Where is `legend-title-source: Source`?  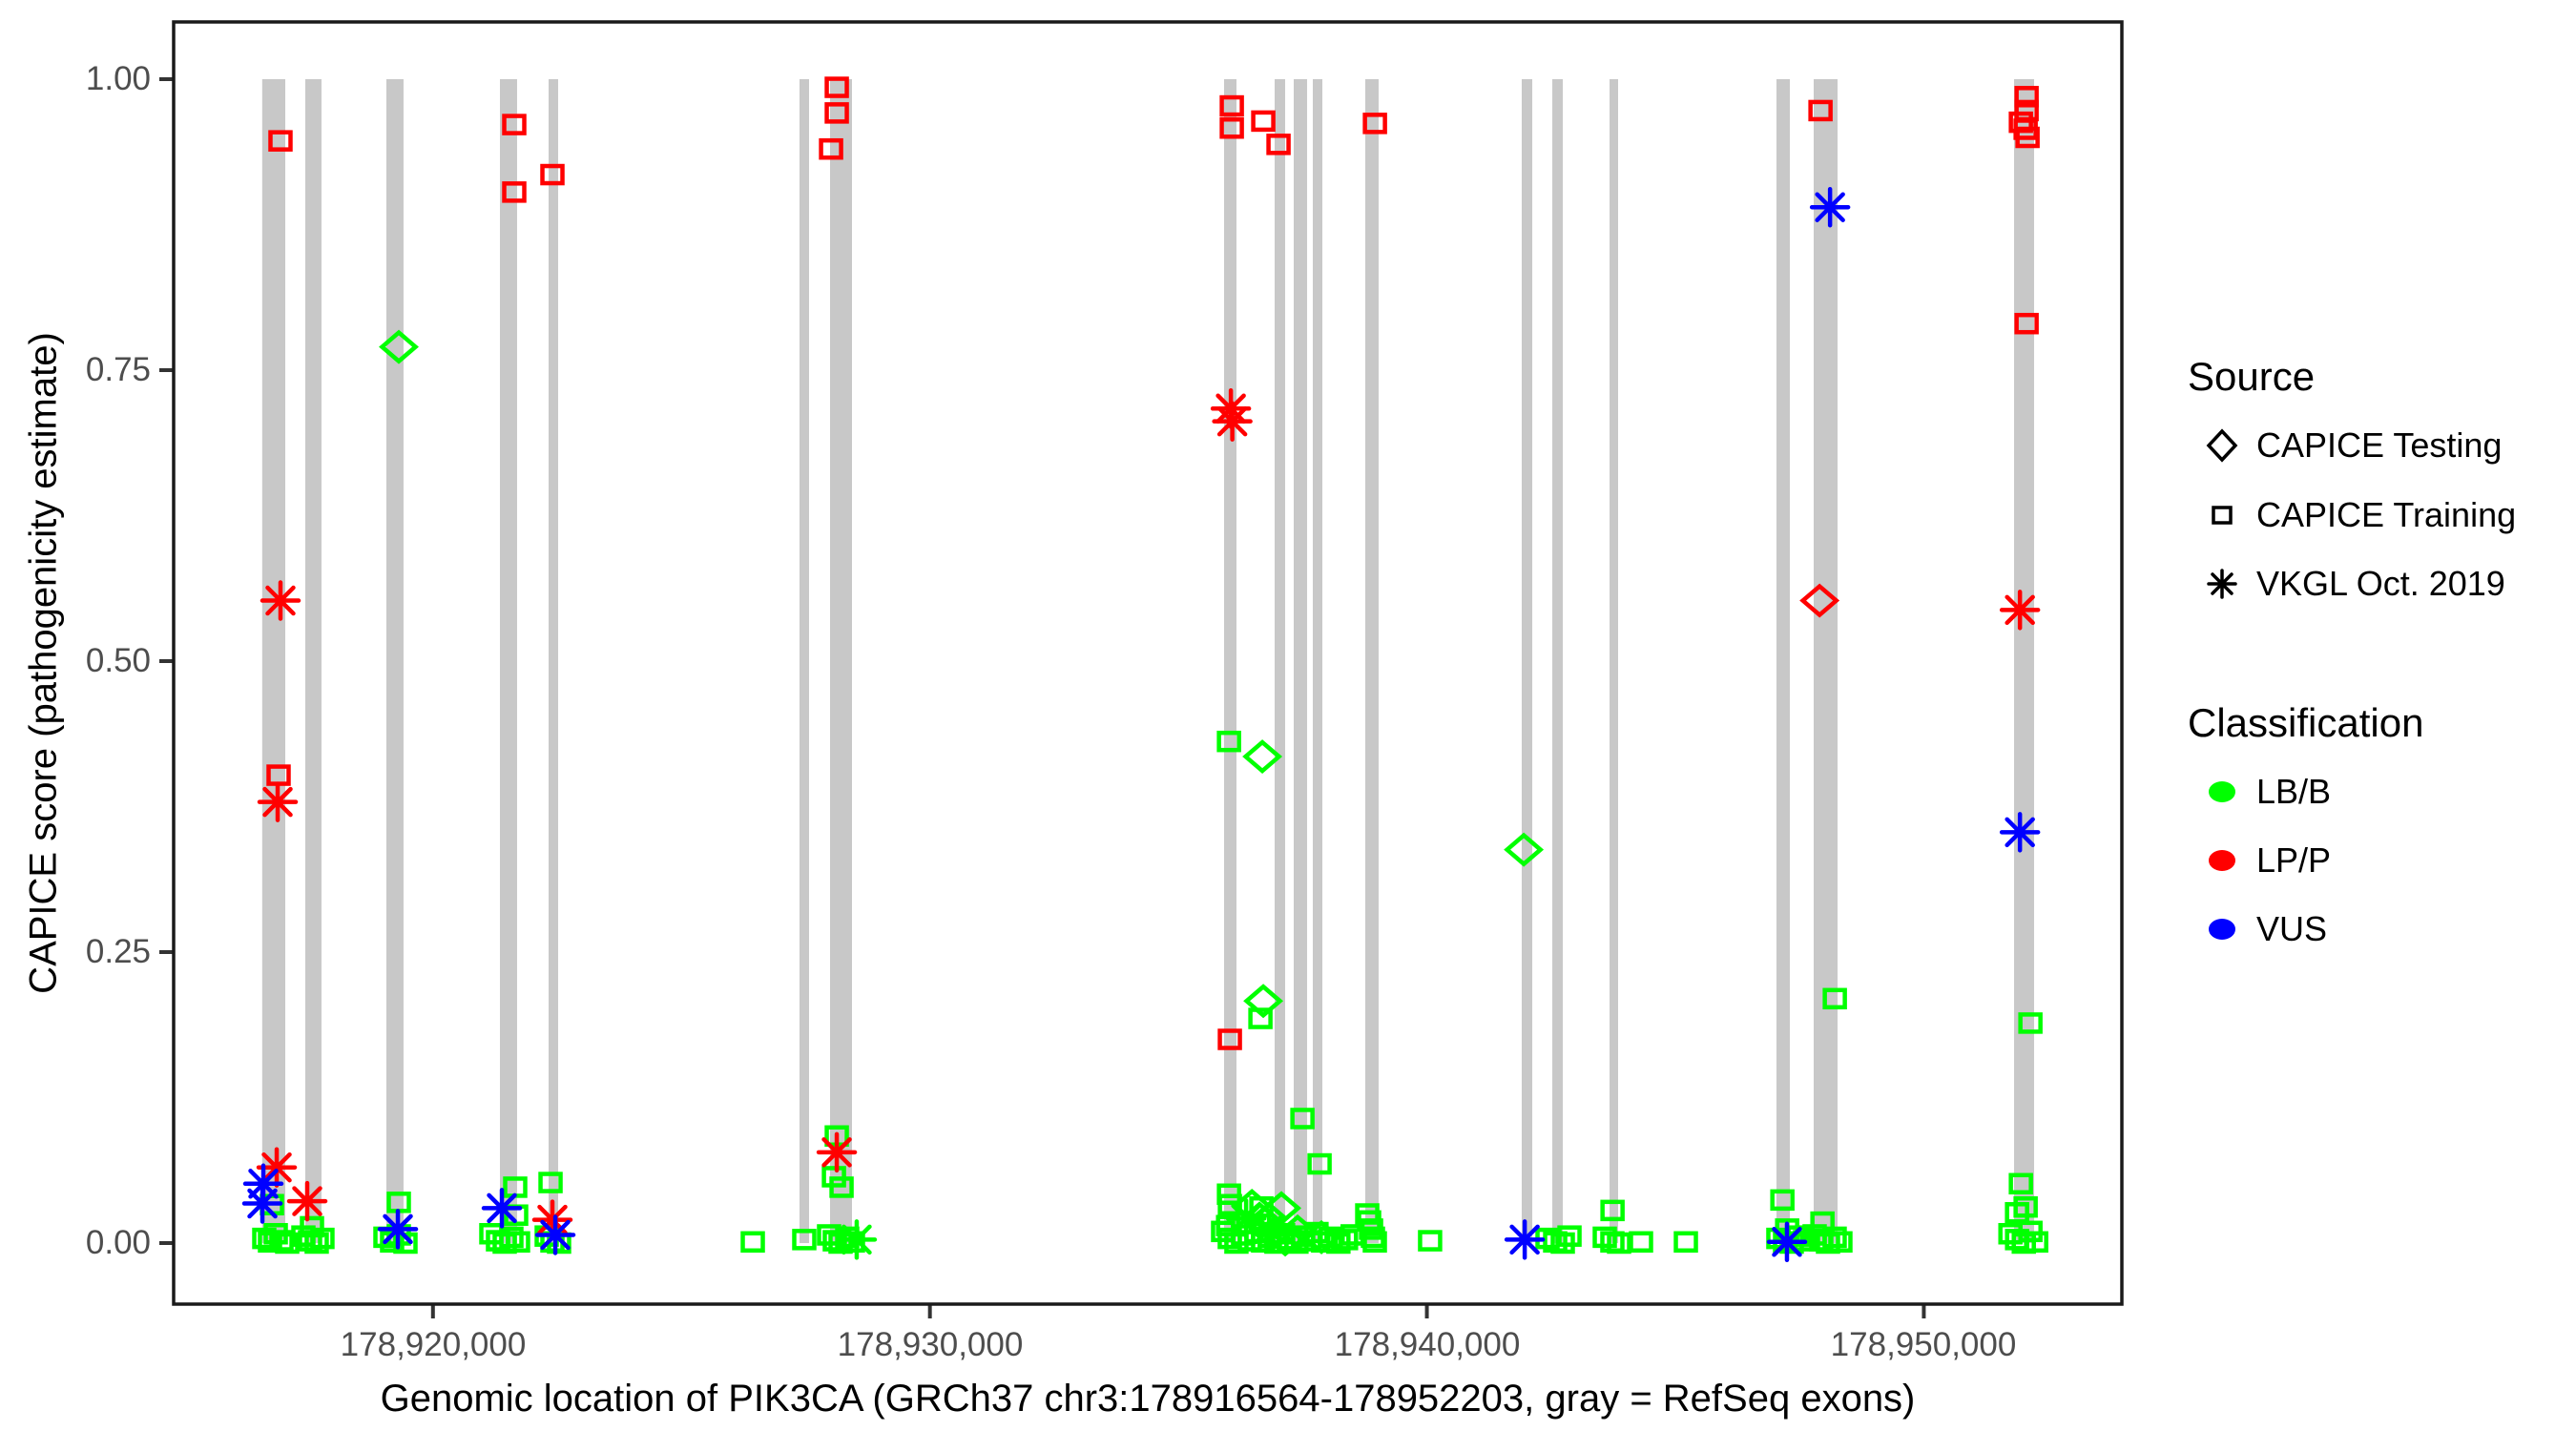
legend-title-source: Source is located at coordinates (2252, 376).